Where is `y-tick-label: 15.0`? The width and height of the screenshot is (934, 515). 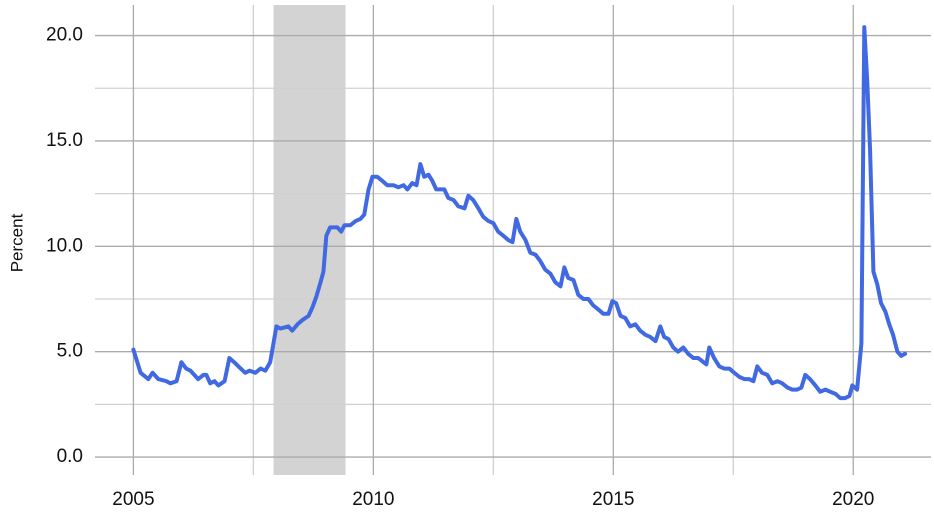
y-tick-label: 15.0 is located at coordinates (64, 140).